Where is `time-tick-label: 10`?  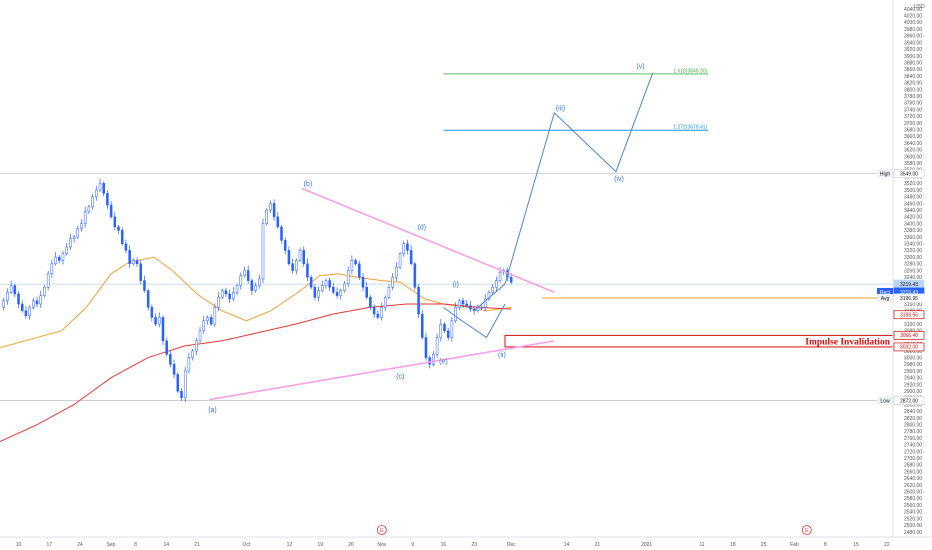 time-tick-label: 10 is located at coordinates (19, 545).